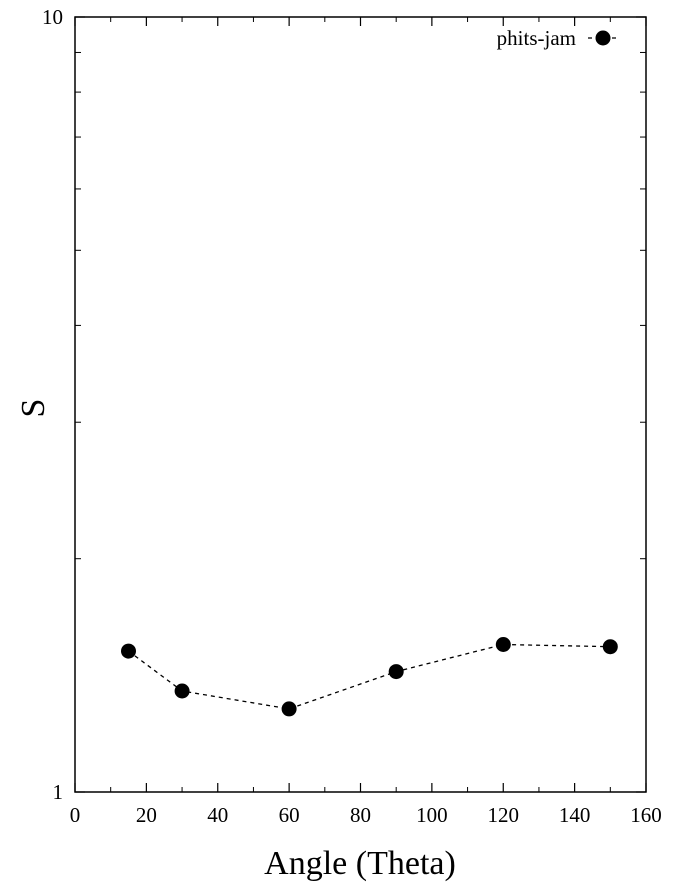 This screenshot has width=674, height=884. I want to click on y-tick-label: 1, so click(58, 792).